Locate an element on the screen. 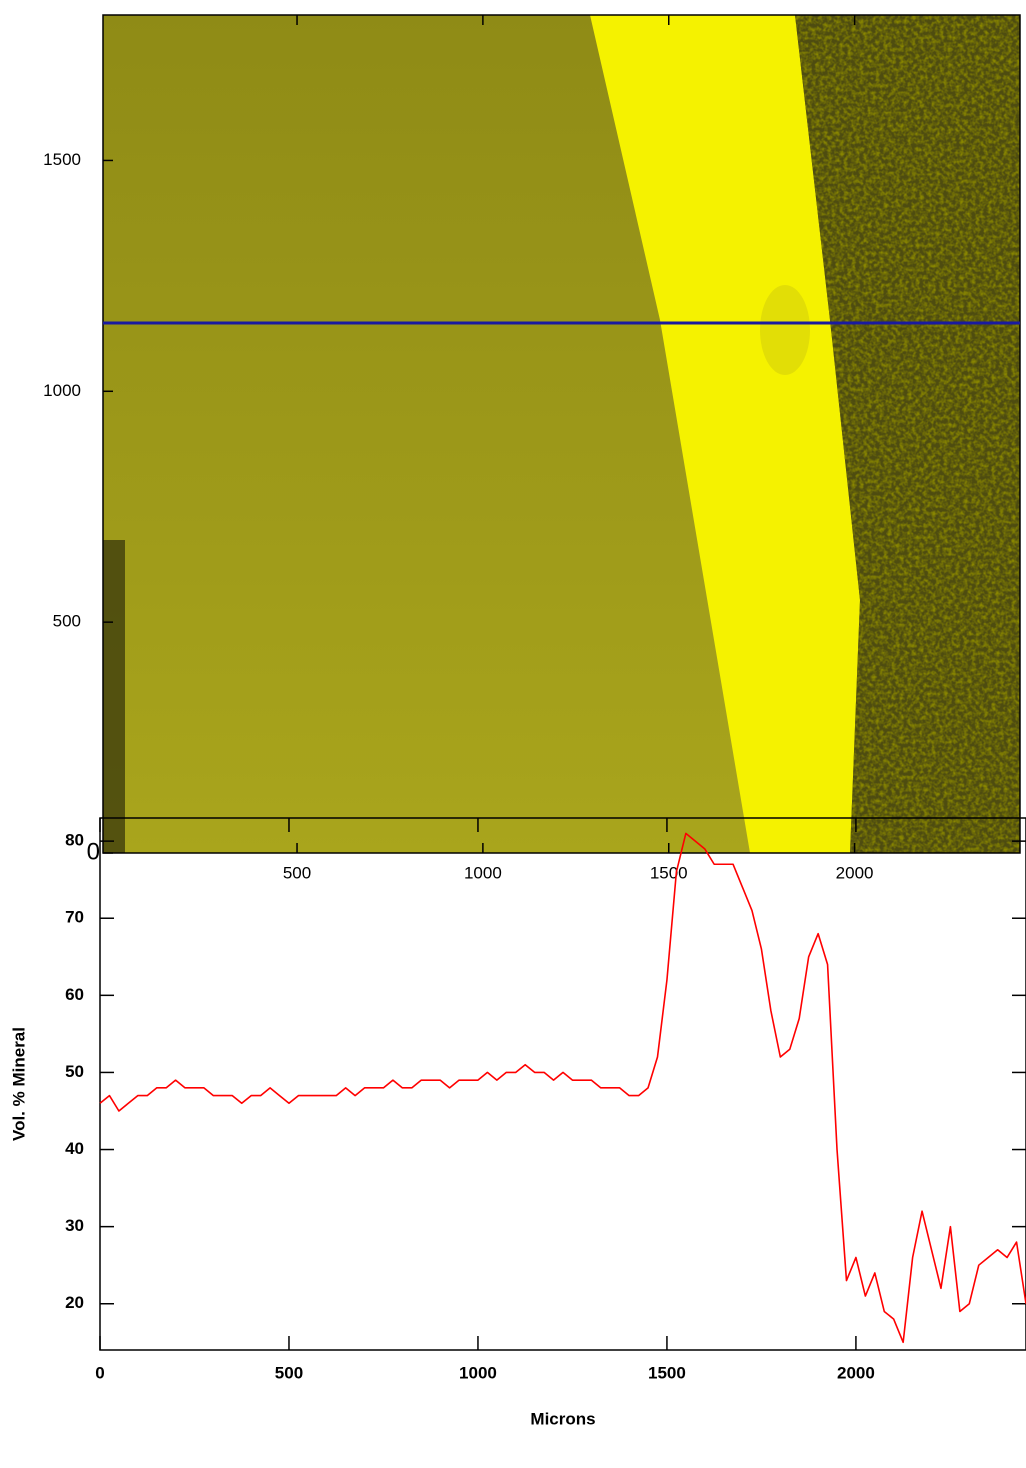 This screenshot has height=1468, width=1026. y-tick-label: 50 is located at coordinates (74, 1071).